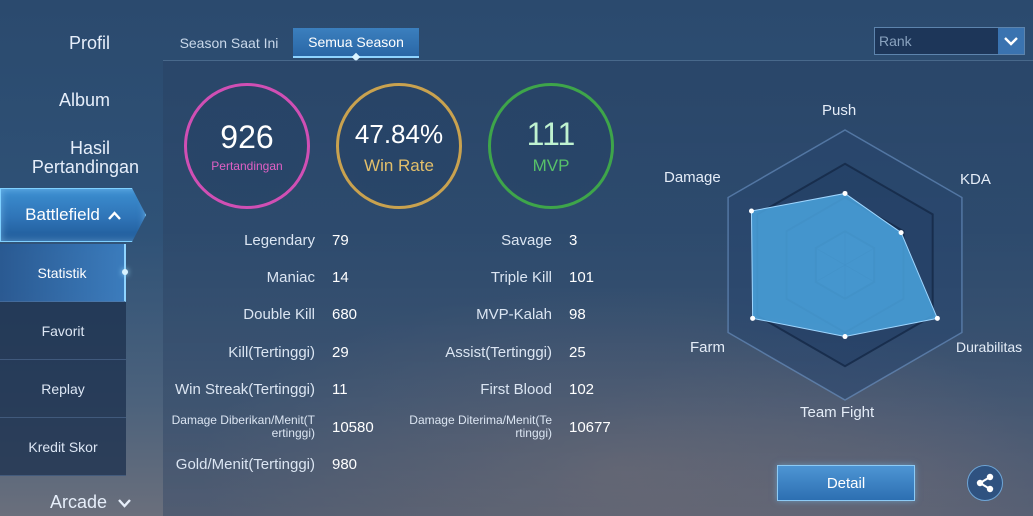 The height and width of the screenshot is (516, 1033). Describe the element at coordinates (399, 134) in the screenshot. I see `win-rate-value: 47.84%` at that location.